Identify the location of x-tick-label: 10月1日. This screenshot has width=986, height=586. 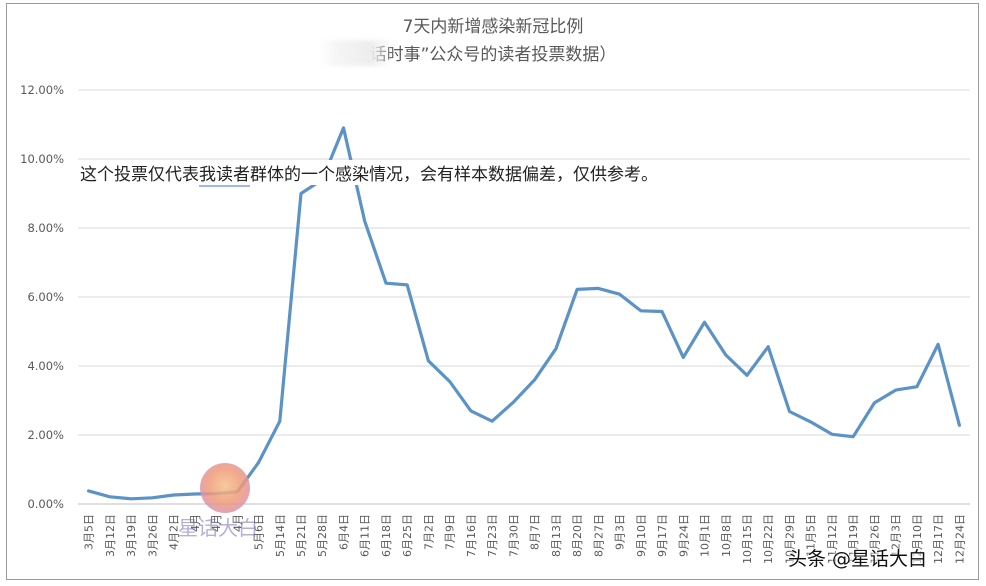
(705, 535).